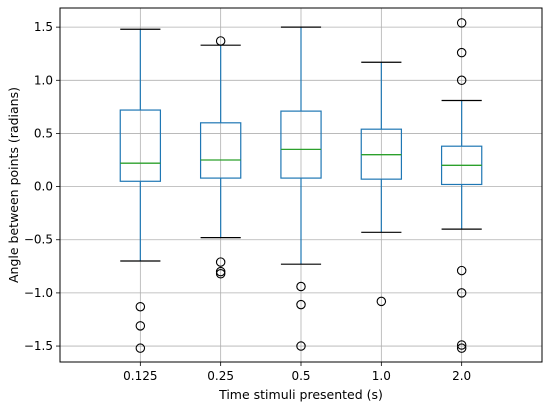 This screenshot has height=407, width=550. Describe the element at coordinates (140, 190) in the screenshot. I see `box-0.125` at that location.